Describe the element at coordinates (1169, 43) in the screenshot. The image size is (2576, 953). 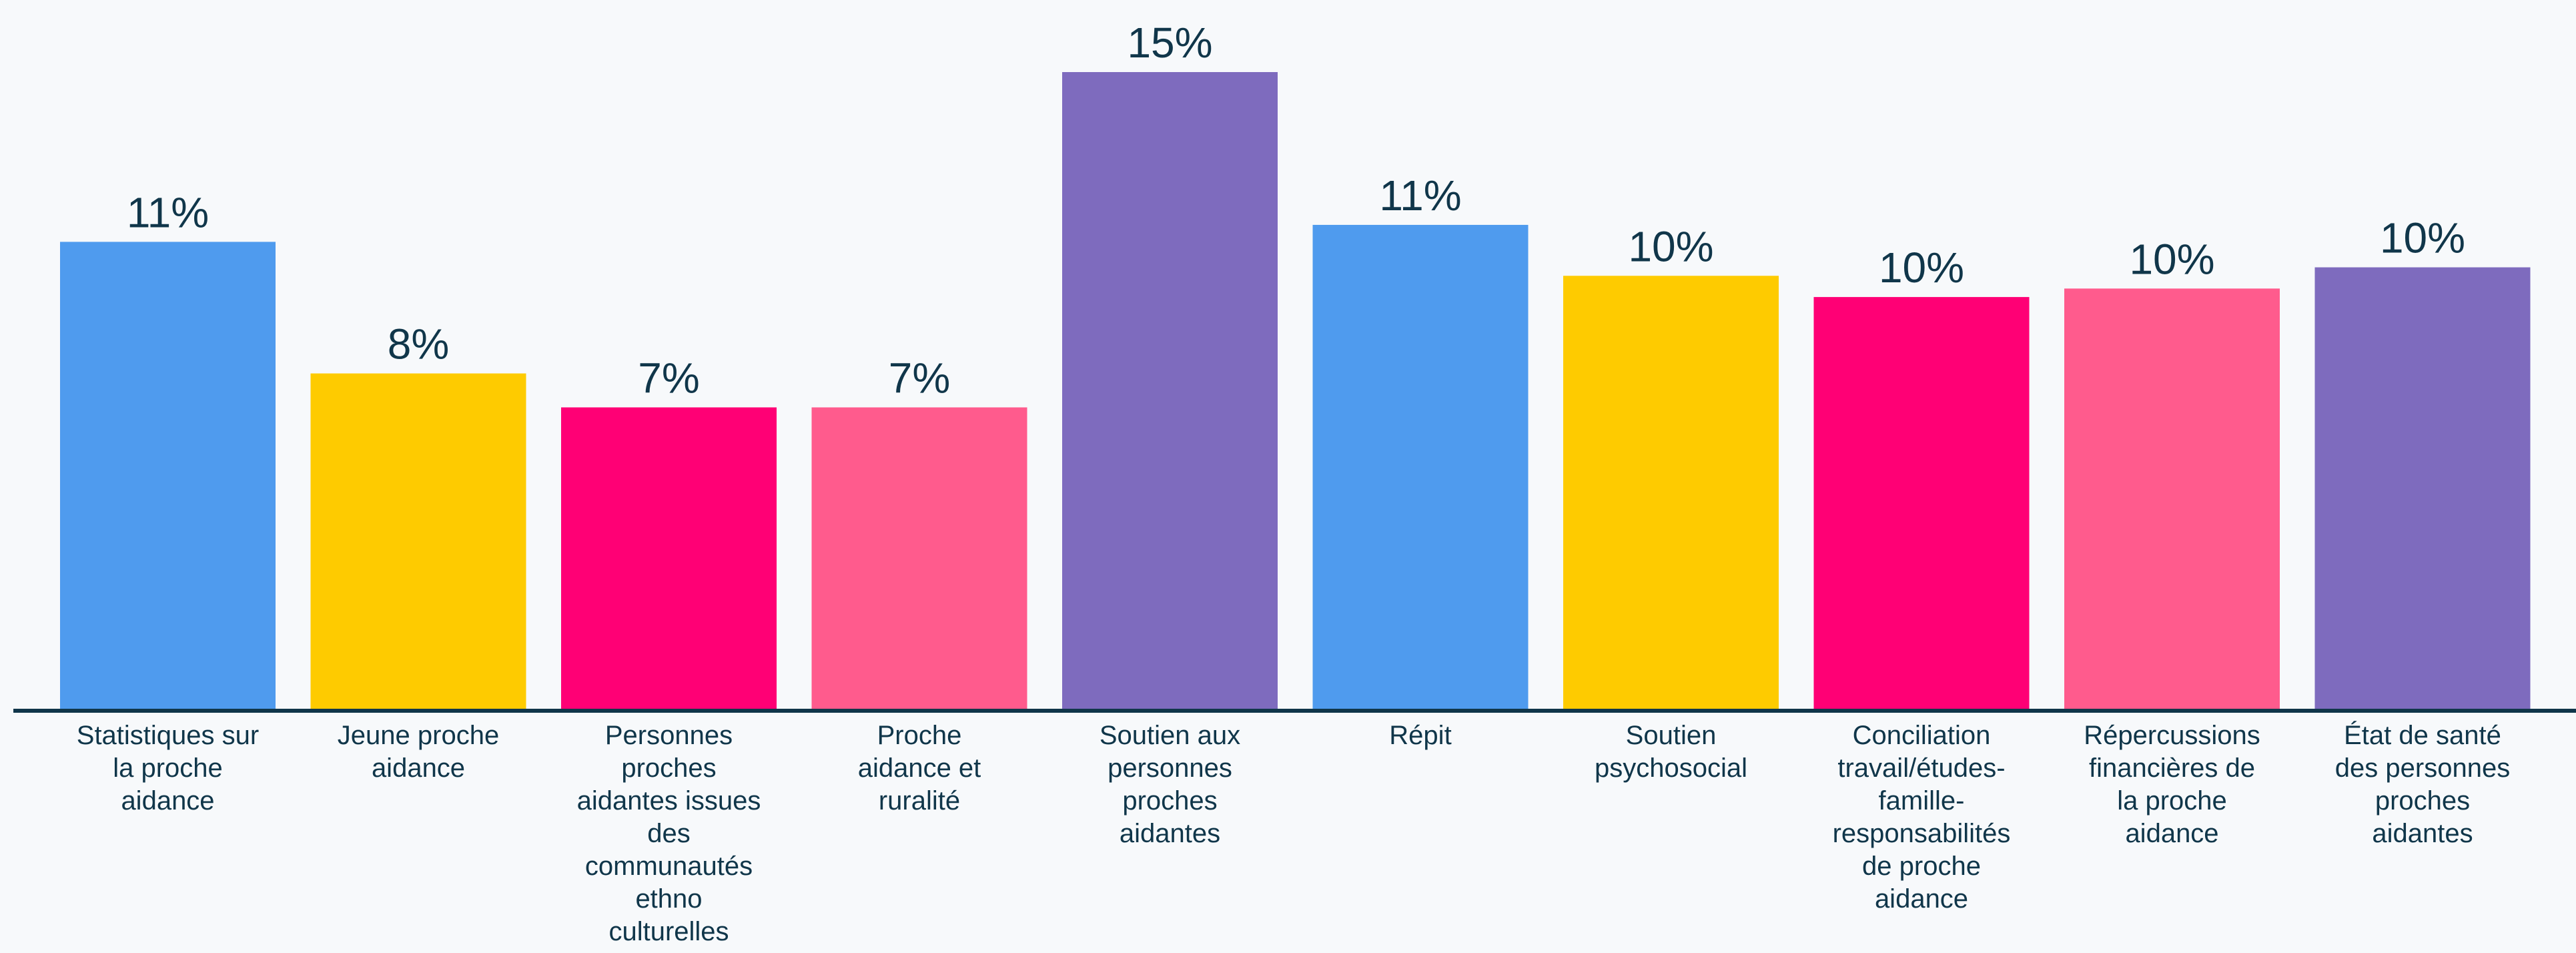
I see `bar-value-label-5: 15%` at that location.